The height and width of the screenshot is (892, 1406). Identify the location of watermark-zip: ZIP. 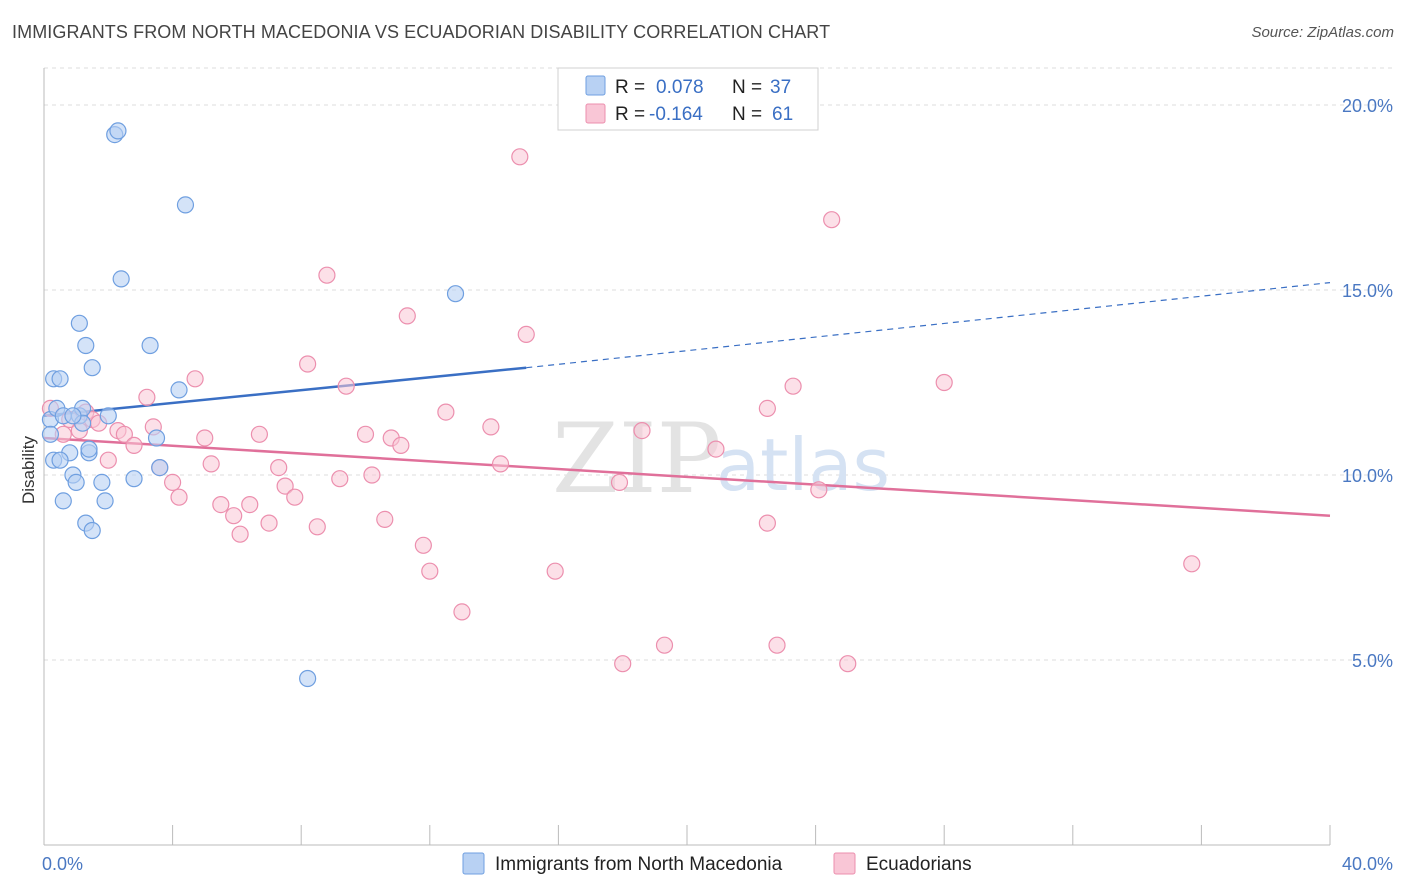
(636, 459).